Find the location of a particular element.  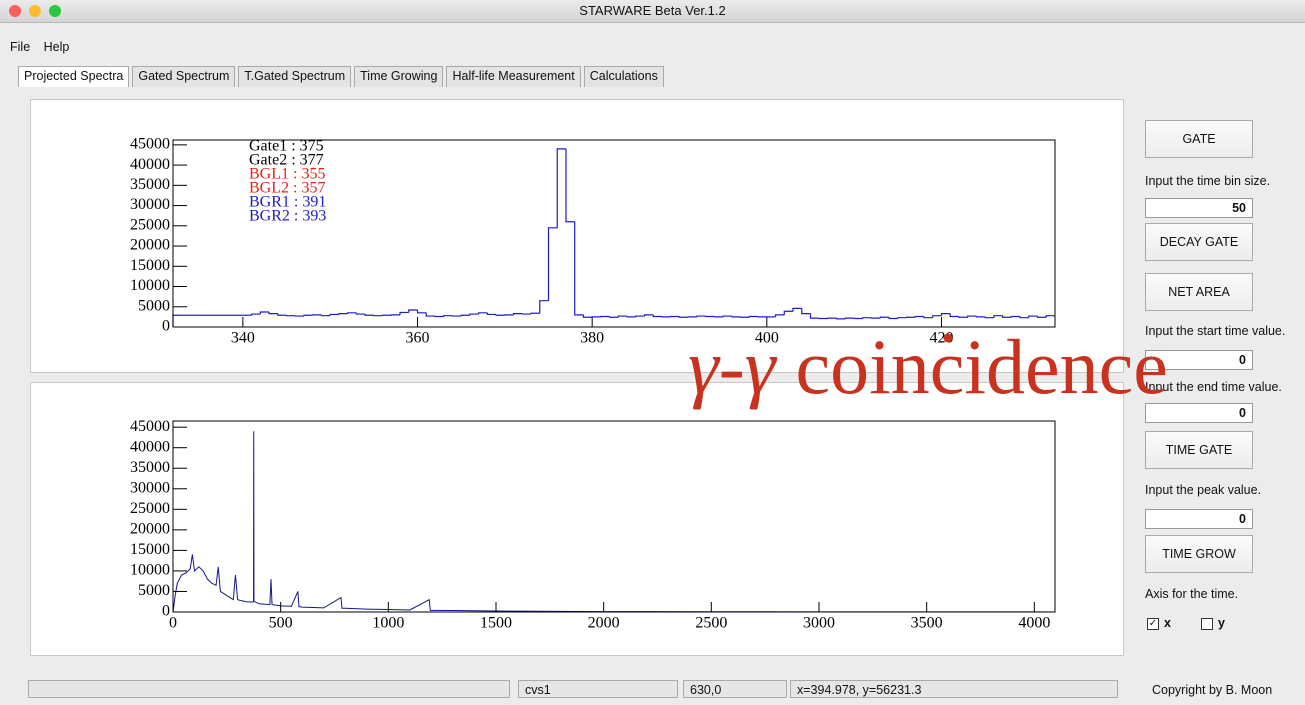

copyright: Copyright by B. Moon is located at coordinates (1212, 690).